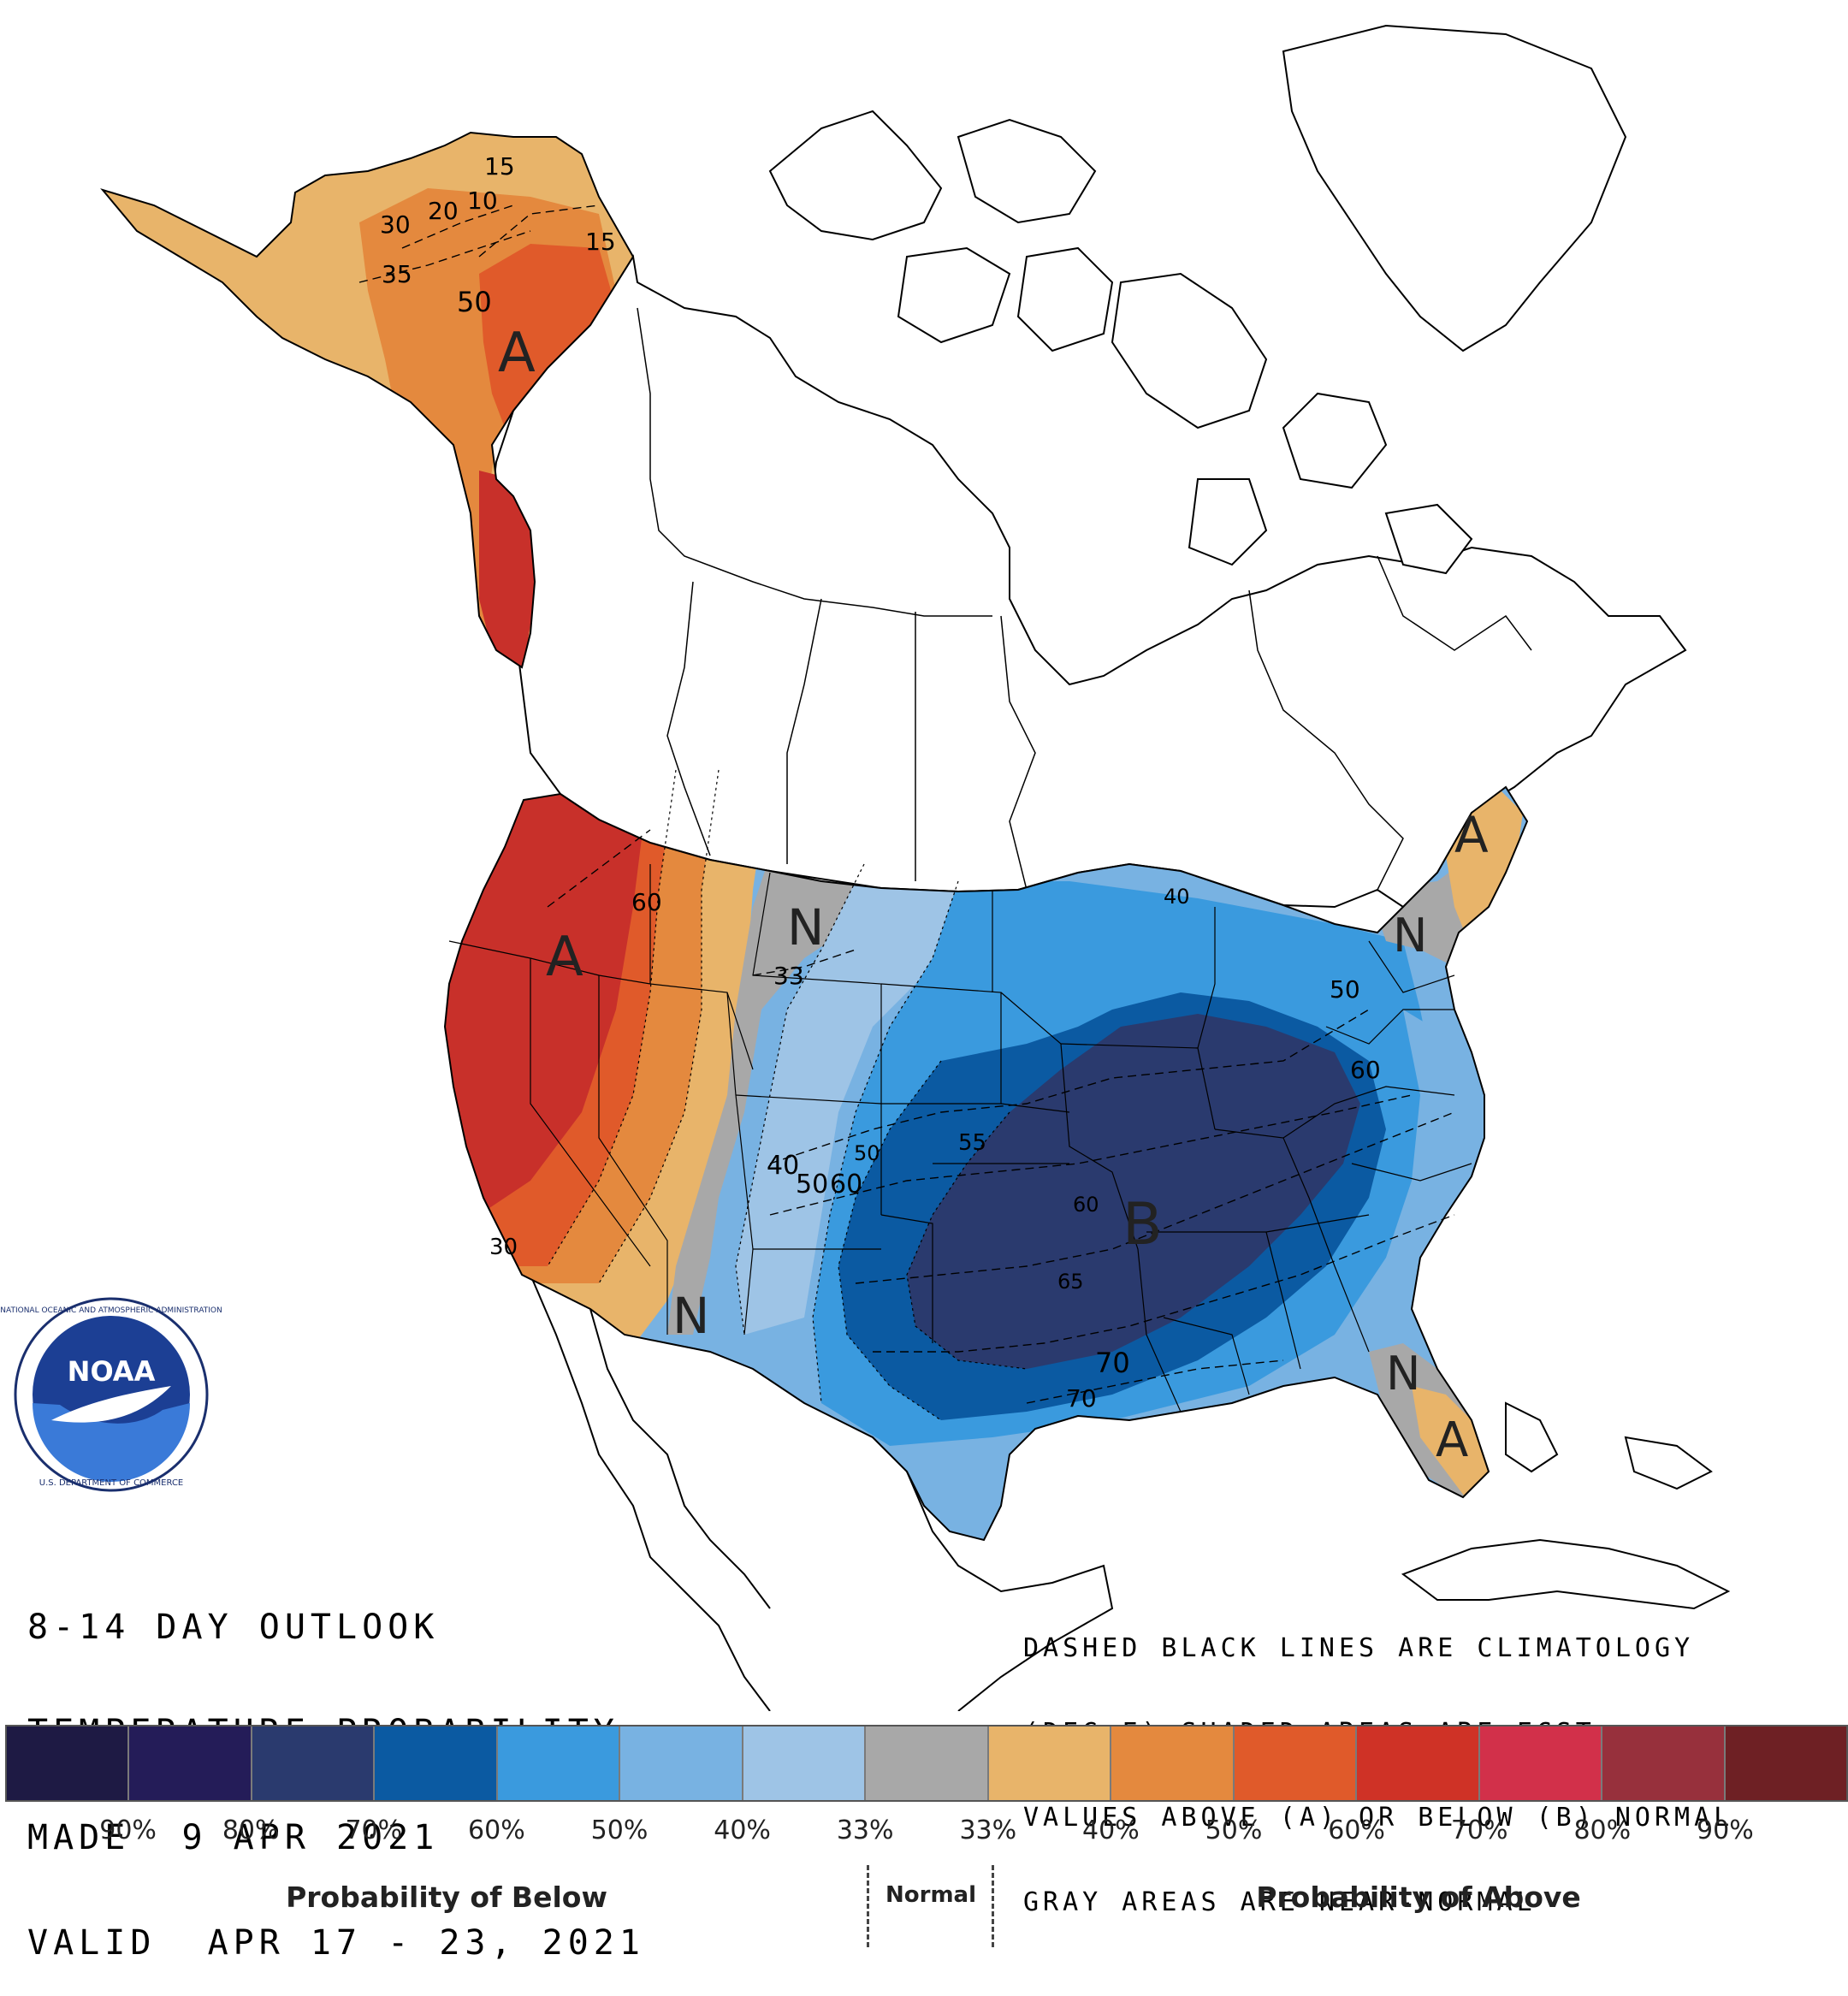 The height and width of the screenshot is (1996, 1848). Describe the element at coordinates (690, 1316) in the screenshot. I see `region-marker-southwest-normal: N` at that location.